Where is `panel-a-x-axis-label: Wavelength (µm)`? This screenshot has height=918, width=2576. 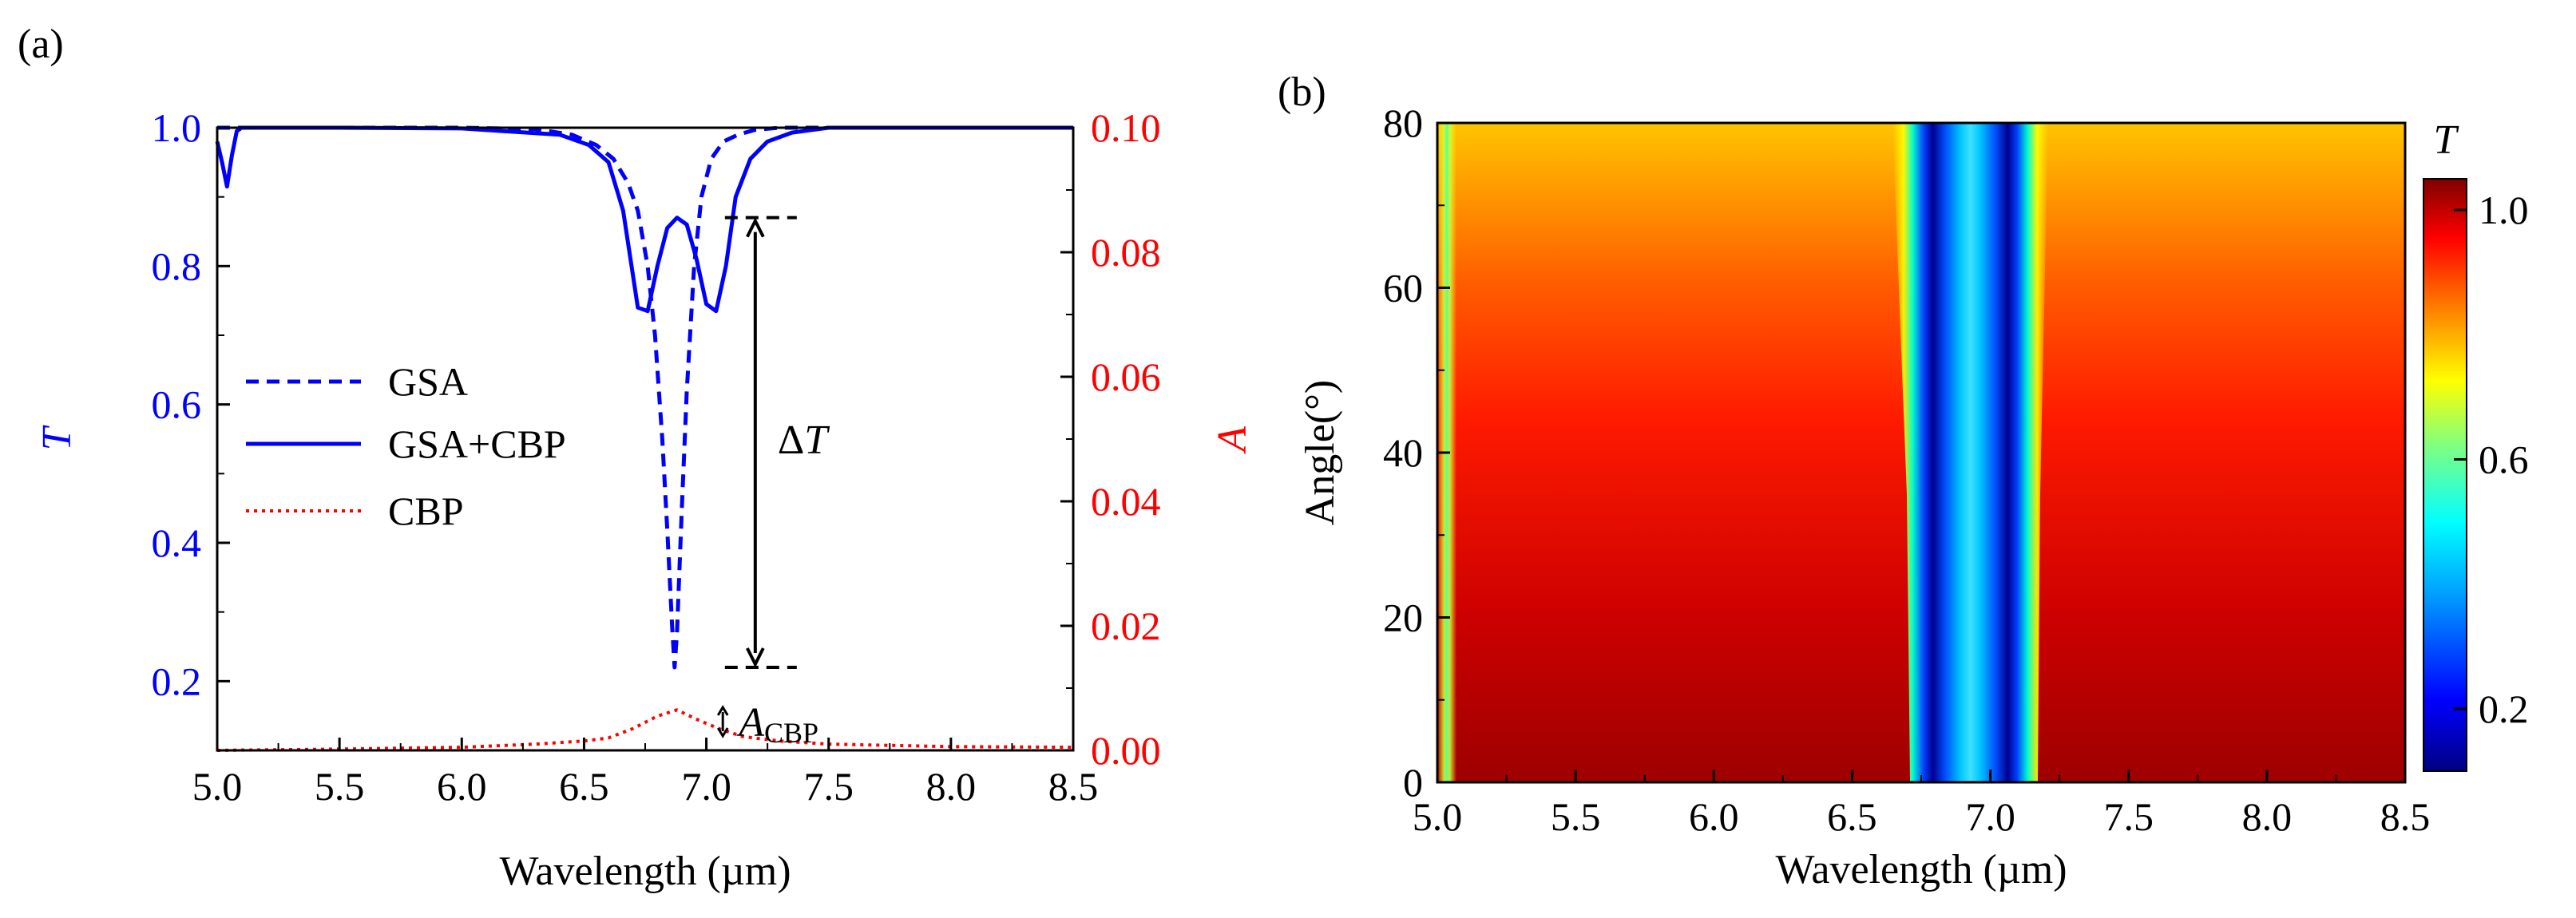 panel-a-x-axis-label: Wavelength (µm) is located at coordinates (645, 871).